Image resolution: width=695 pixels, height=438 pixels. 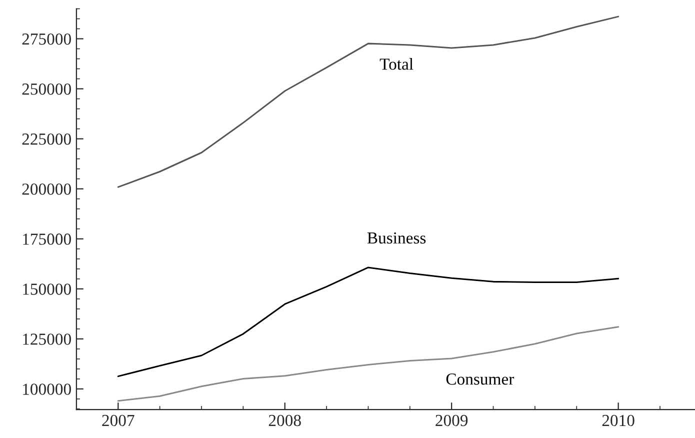 I want to click on y-tick-label: 250000, so click(x=46, y=89).